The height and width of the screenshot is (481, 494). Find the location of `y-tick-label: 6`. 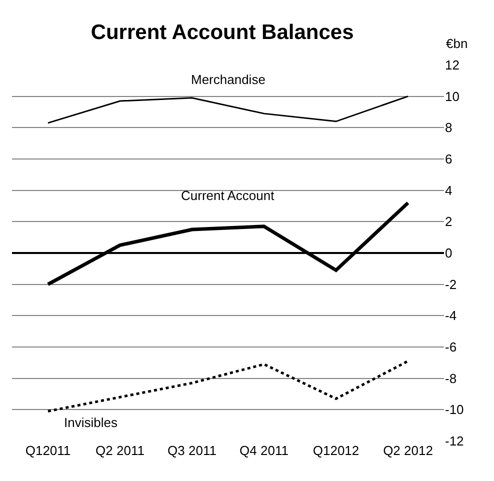

y-tick-label: 6 is located at coordinates (448, 159).